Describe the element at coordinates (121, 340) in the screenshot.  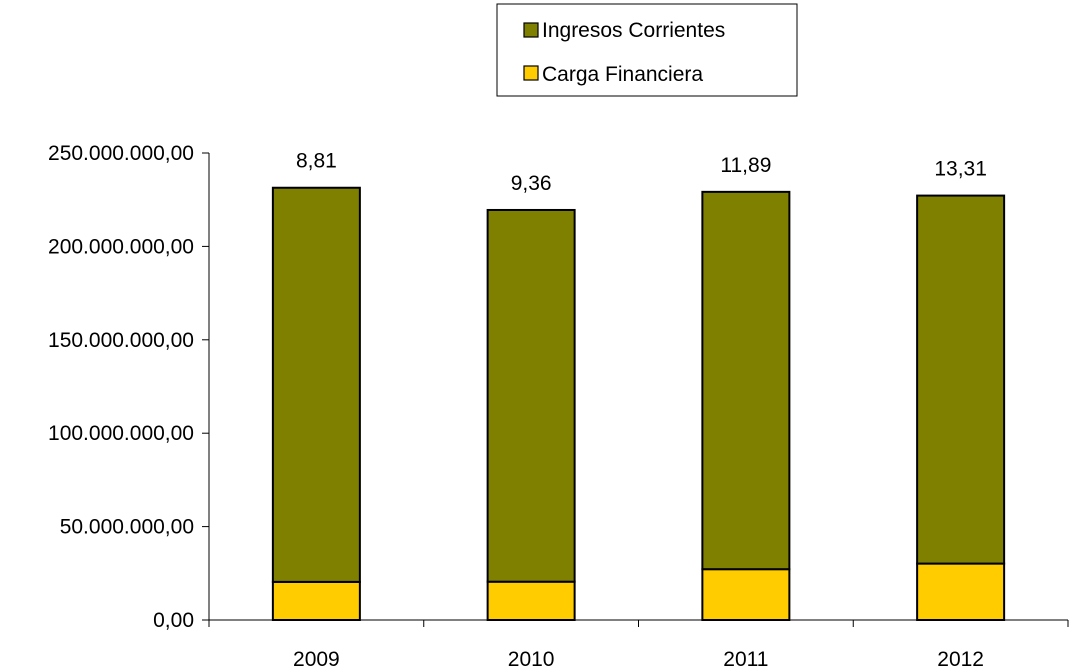
I see `y-tick-label: 150.000.000,00` at that location.